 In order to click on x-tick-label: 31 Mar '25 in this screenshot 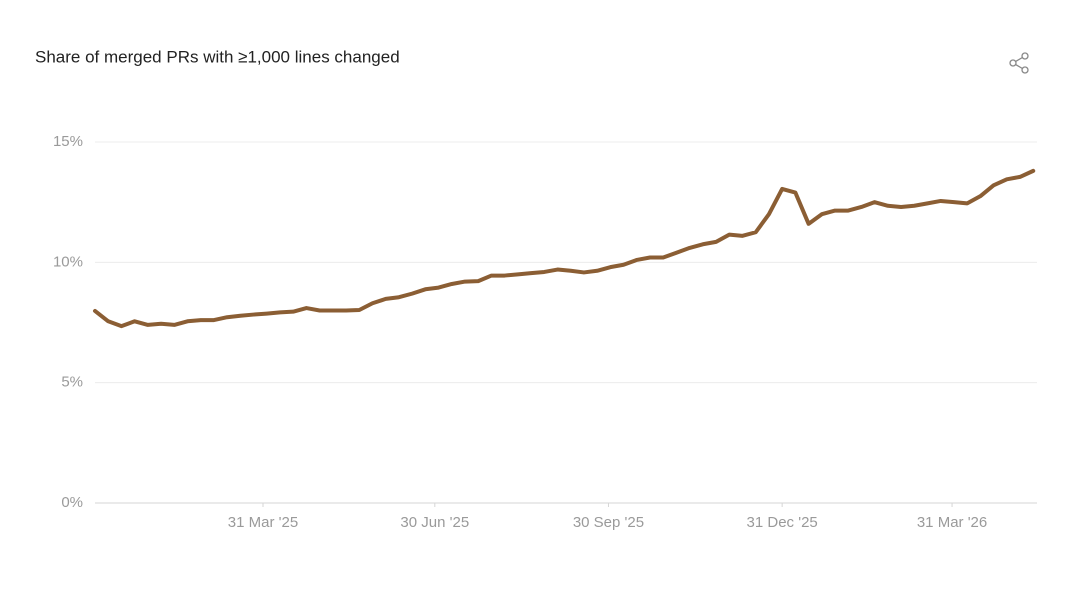, I will do `click(263, 522)`.